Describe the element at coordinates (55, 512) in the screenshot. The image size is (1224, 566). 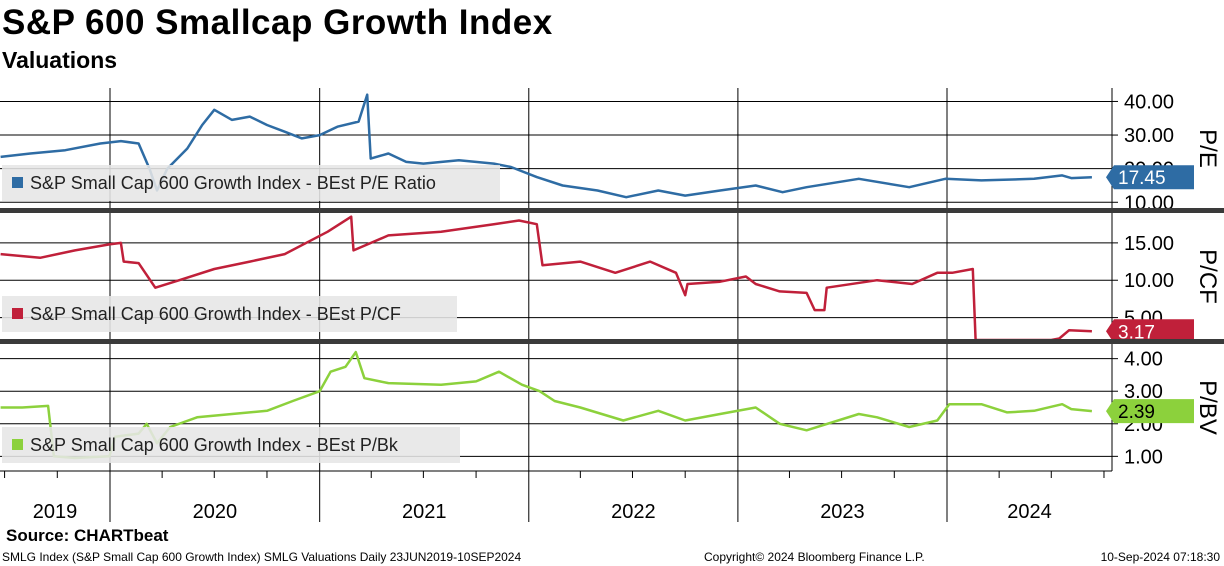
I see `x-tick-label: 2019` at that location.